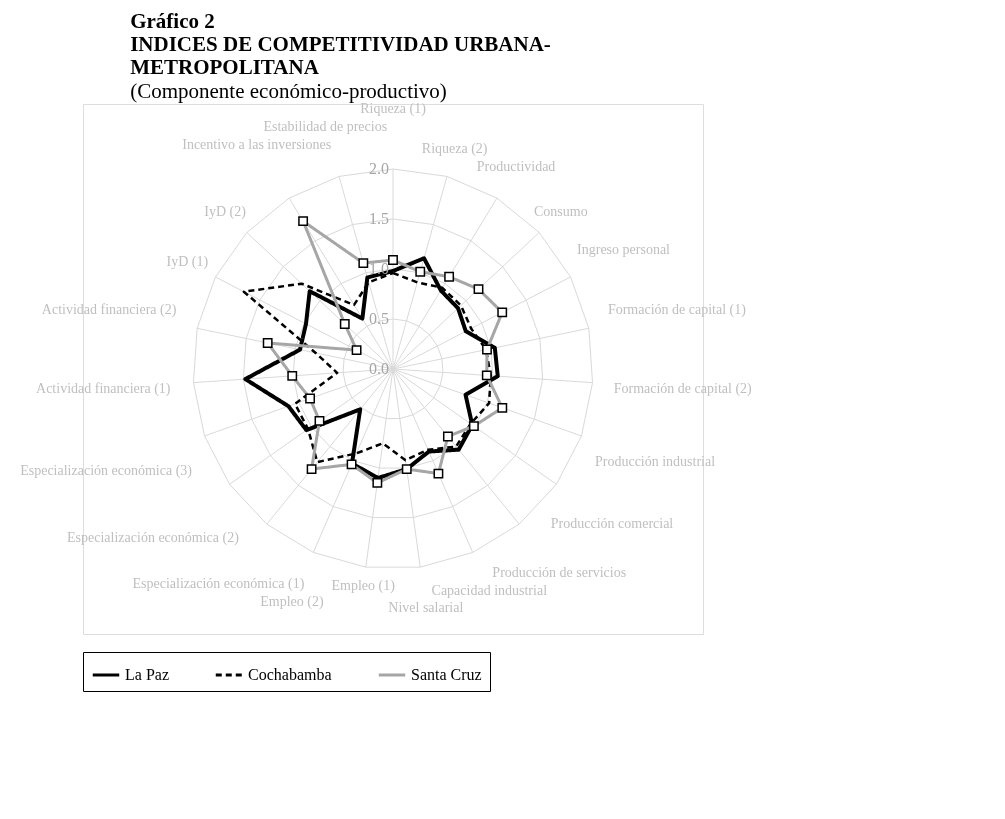 The width and height of the screenshot is (1005, 819). I want to click on spoke-label: Estabilidad de precios, so click(325, 127).